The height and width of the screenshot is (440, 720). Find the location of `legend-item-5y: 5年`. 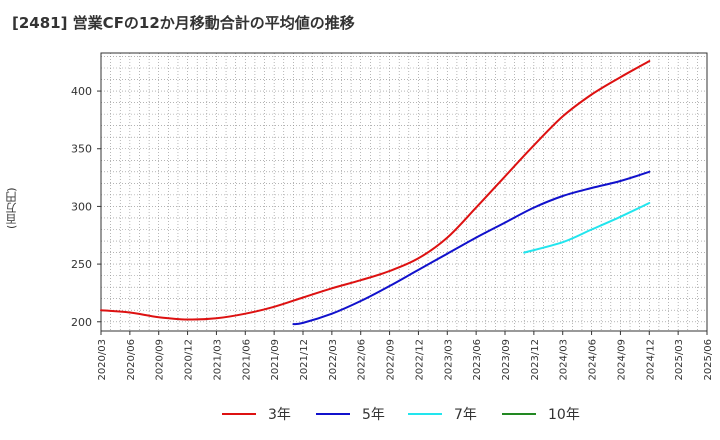

legend-item-5y: 5年 is located at coordinates (350, 414).